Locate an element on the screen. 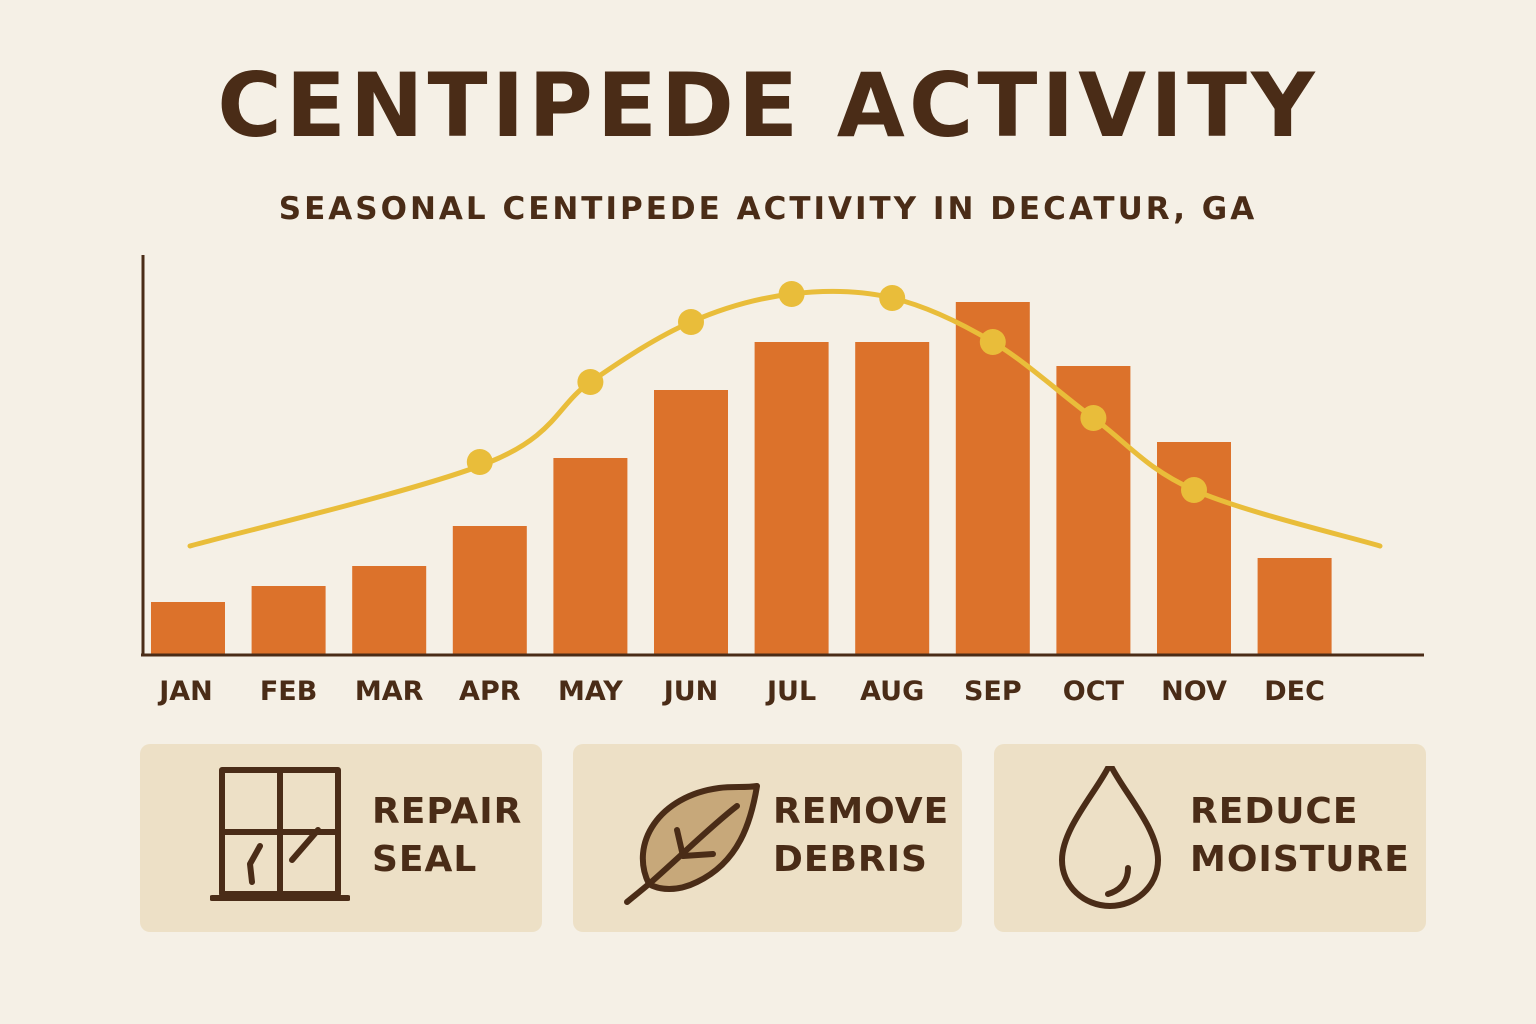  x-tick-labels: JAN FEB MAR APR MAY JUN JUL AUG SEP OCT NOV DEC is located at coordinates (741, 691).